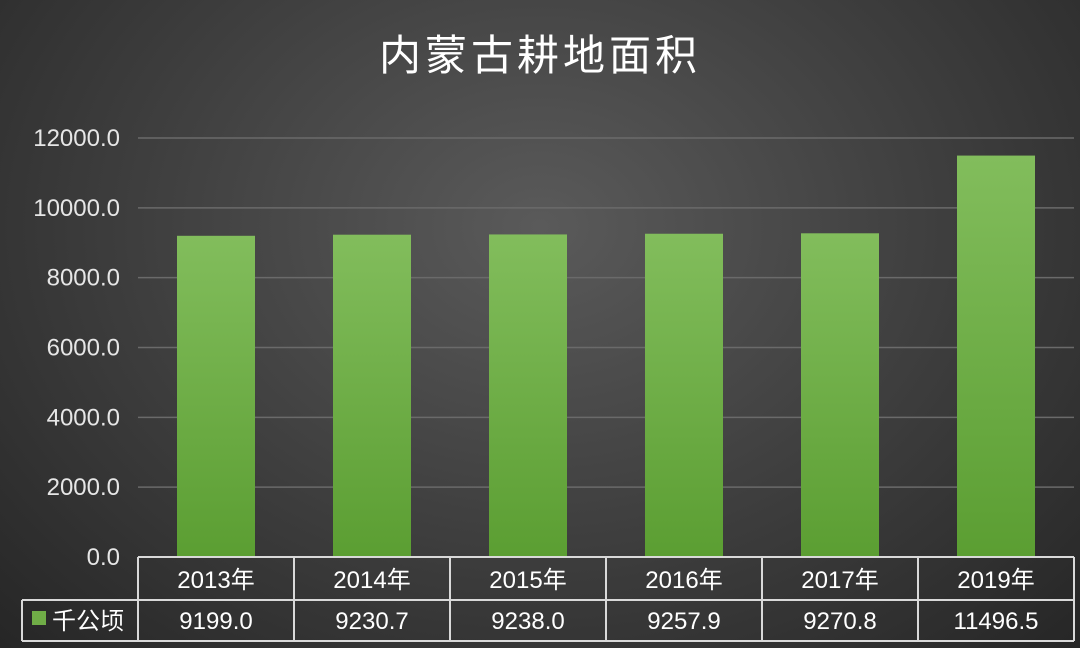  What do you see at coordinates (76, 138) in the screenshot?
I see `y-tick-label: 12000.0` at bounding box center [76, 138].